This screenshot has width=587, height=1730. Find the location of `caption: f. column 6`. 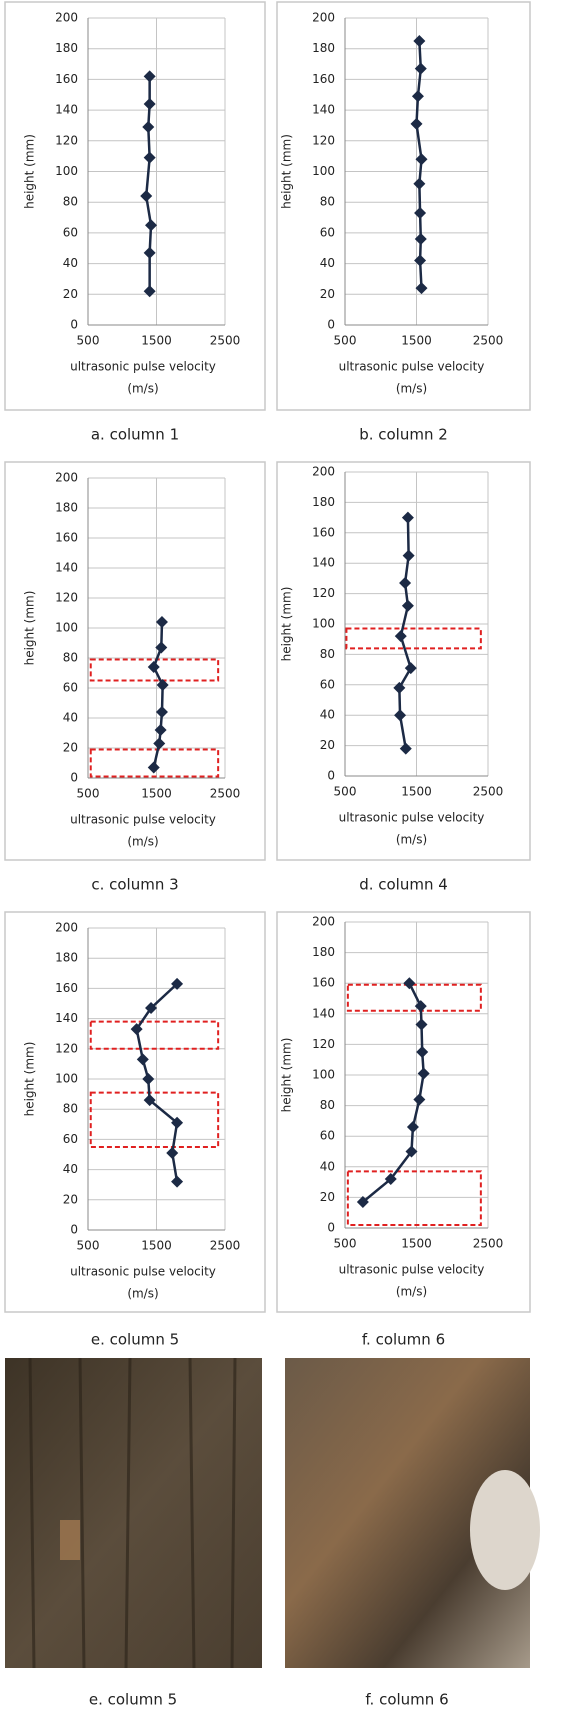

caption: f. column 6 is located at coordinates (406, 1700).